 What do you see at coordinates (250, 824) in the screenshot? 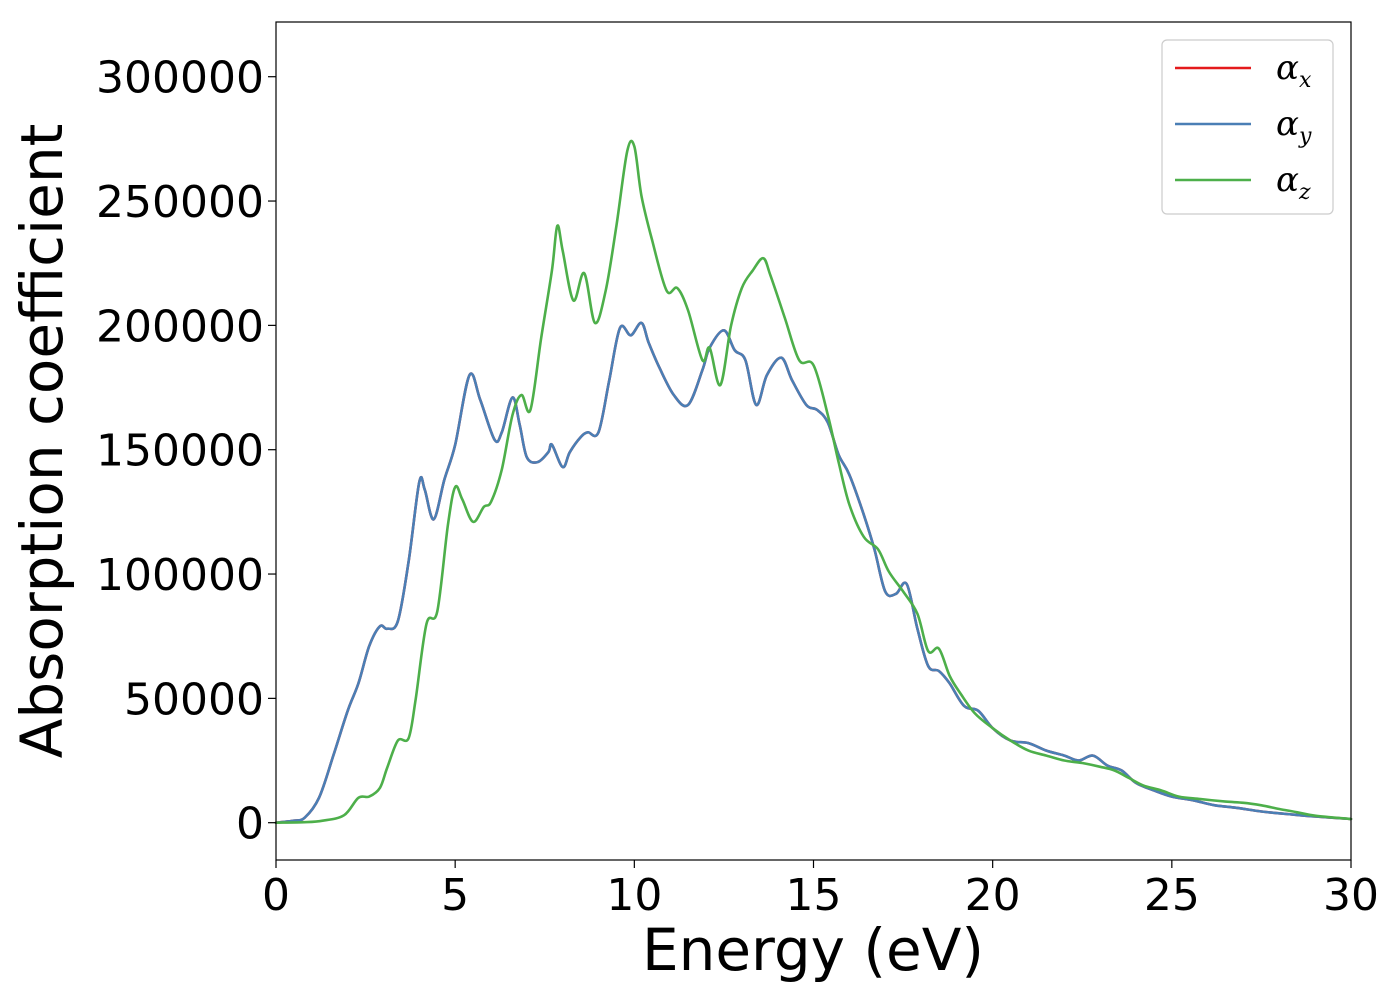
I see `y-tick-label: 0` at bounding box center [250, 824].